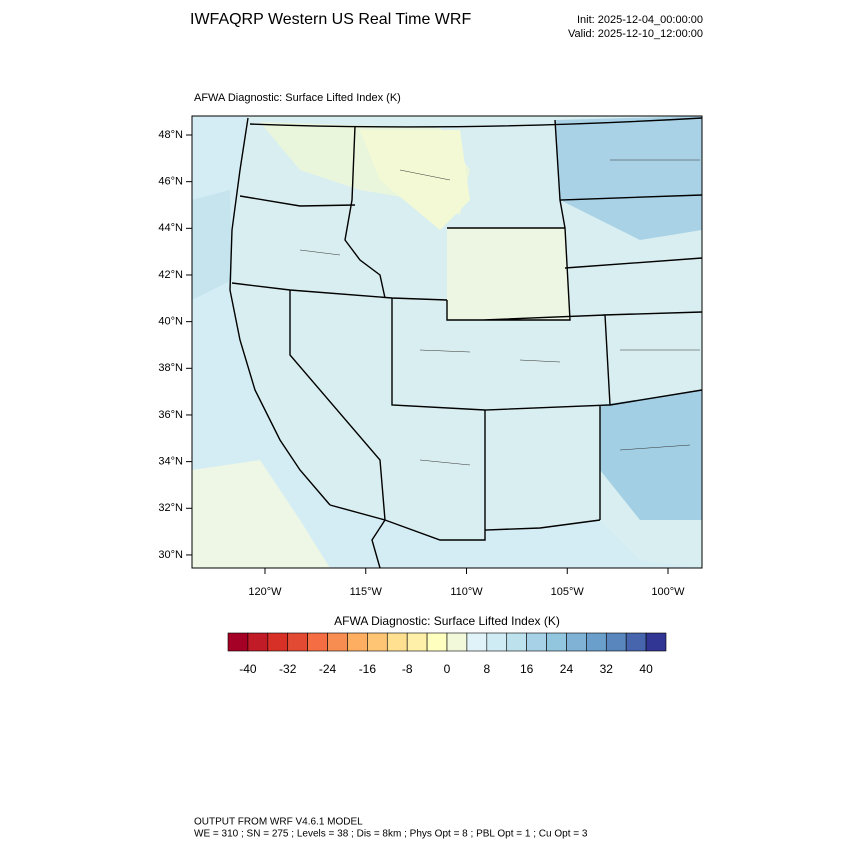  I want to click on coastline, so click(307, 343).